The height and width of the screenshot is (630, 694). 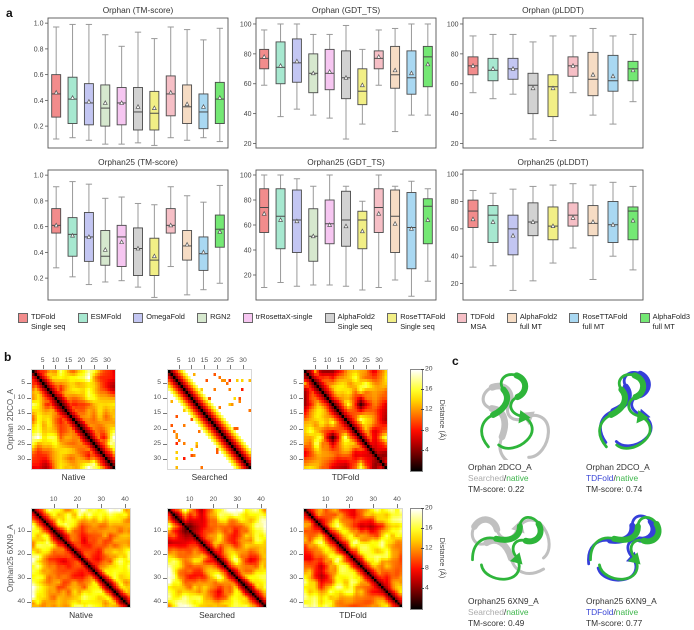 What do you see at coordinates (39, 101) in the screenshot?
I see `svg-text: 0.4` at bounding box center [39, 101].